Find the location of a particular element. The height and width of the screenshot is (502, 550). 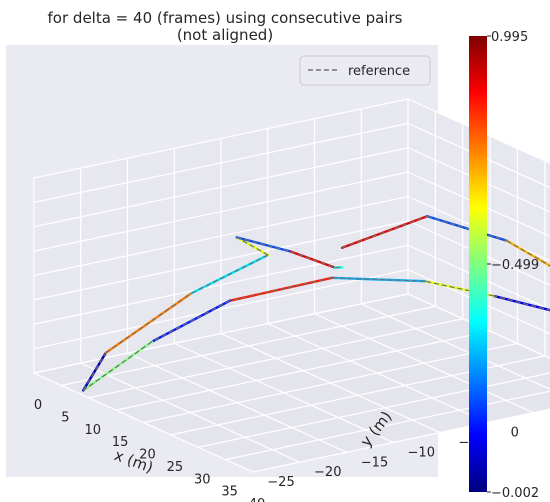

colorbar-ticks: 0.995 −0.499 −0.002 is located at coordinates (513, 265).